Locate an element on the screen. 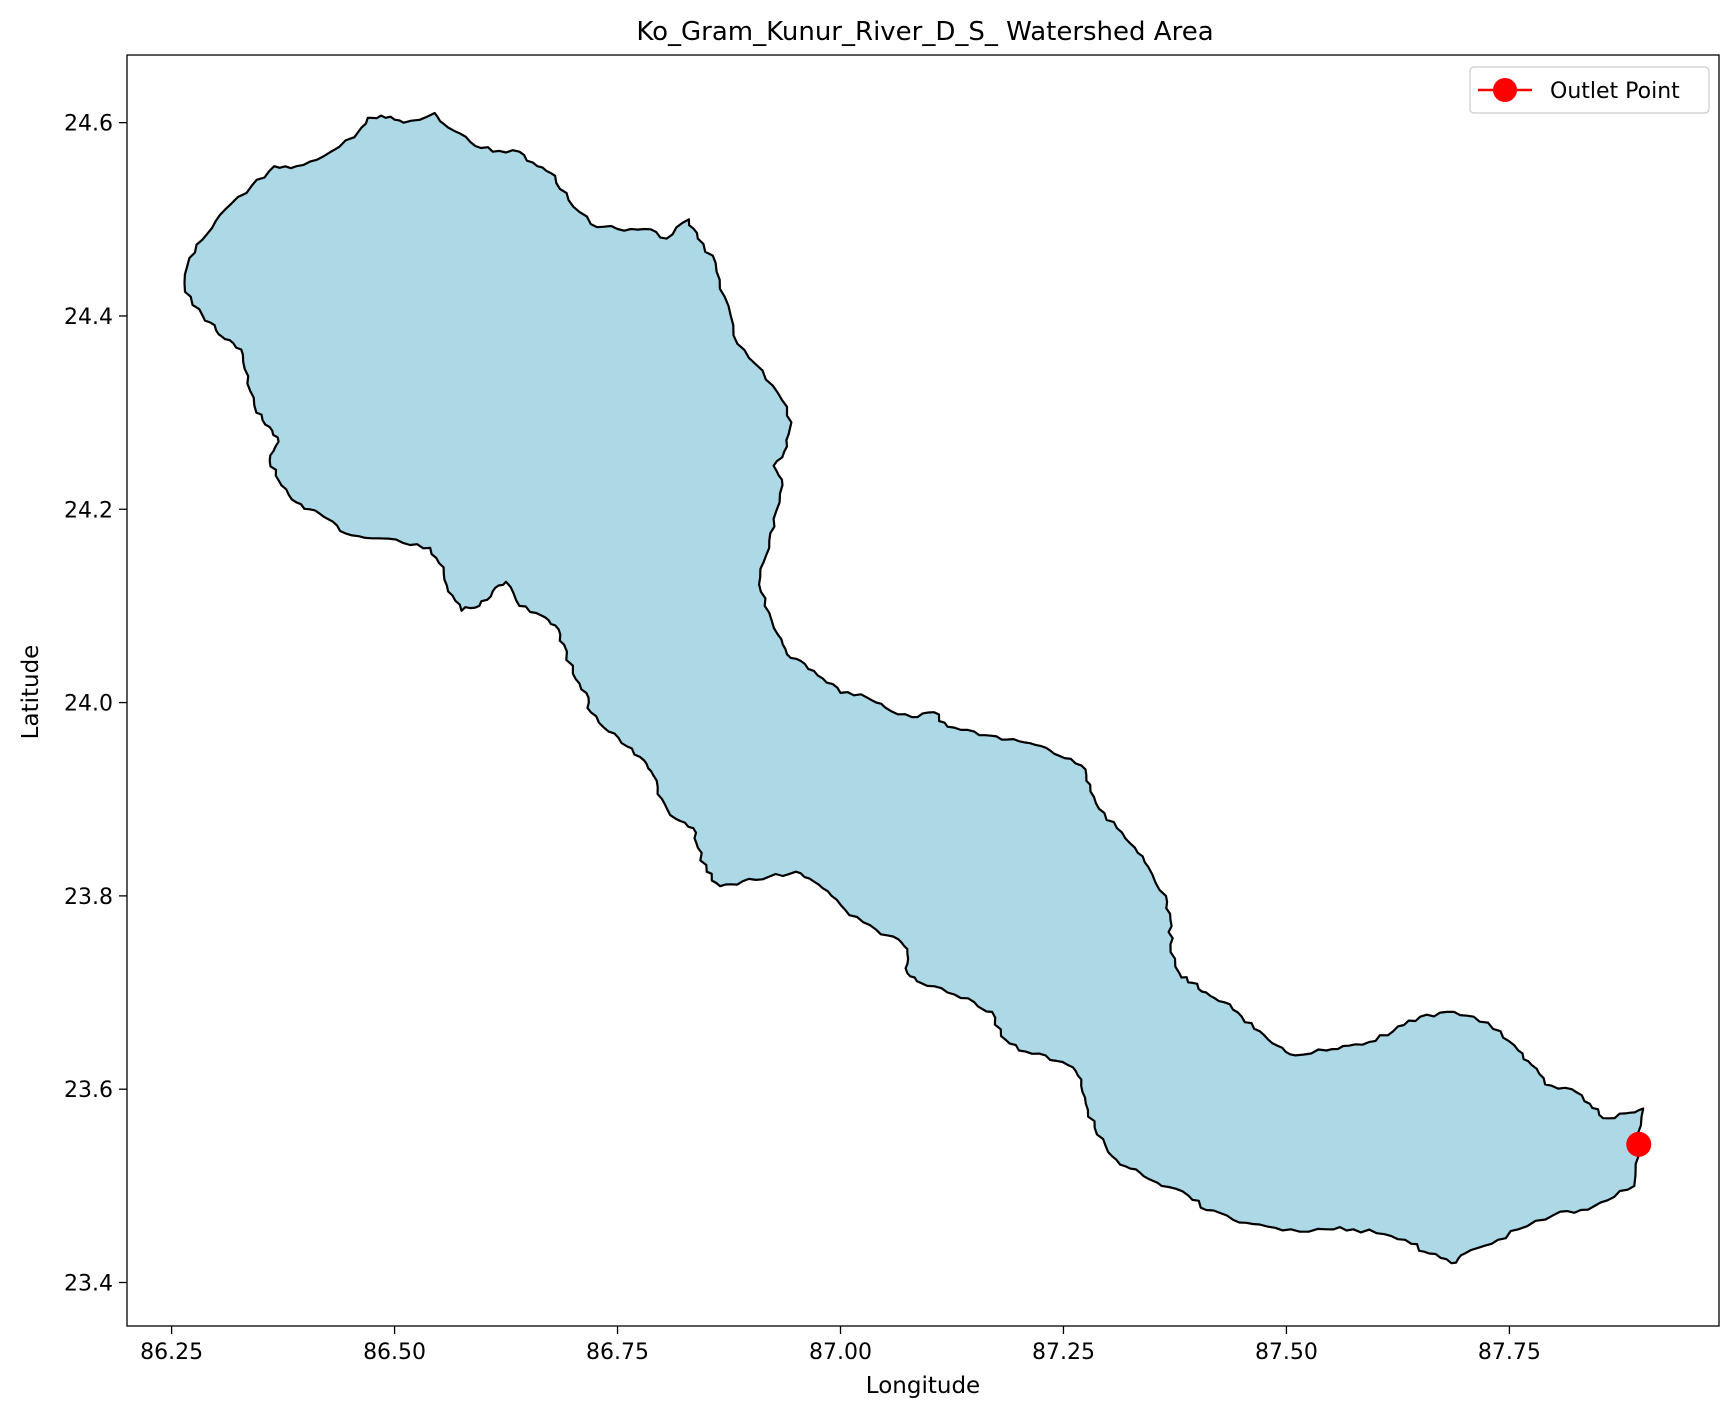 Image resolution: width=1736 pixels, height=1417 pixels. x-tick-label: 86.50 is located at coordinates (394, 1352).